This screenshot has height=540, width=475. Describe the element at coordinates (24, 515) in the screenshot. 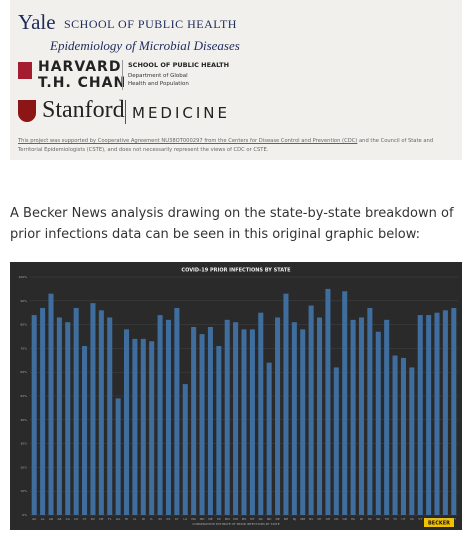

I see `y-tick-label: 0%` at that location.